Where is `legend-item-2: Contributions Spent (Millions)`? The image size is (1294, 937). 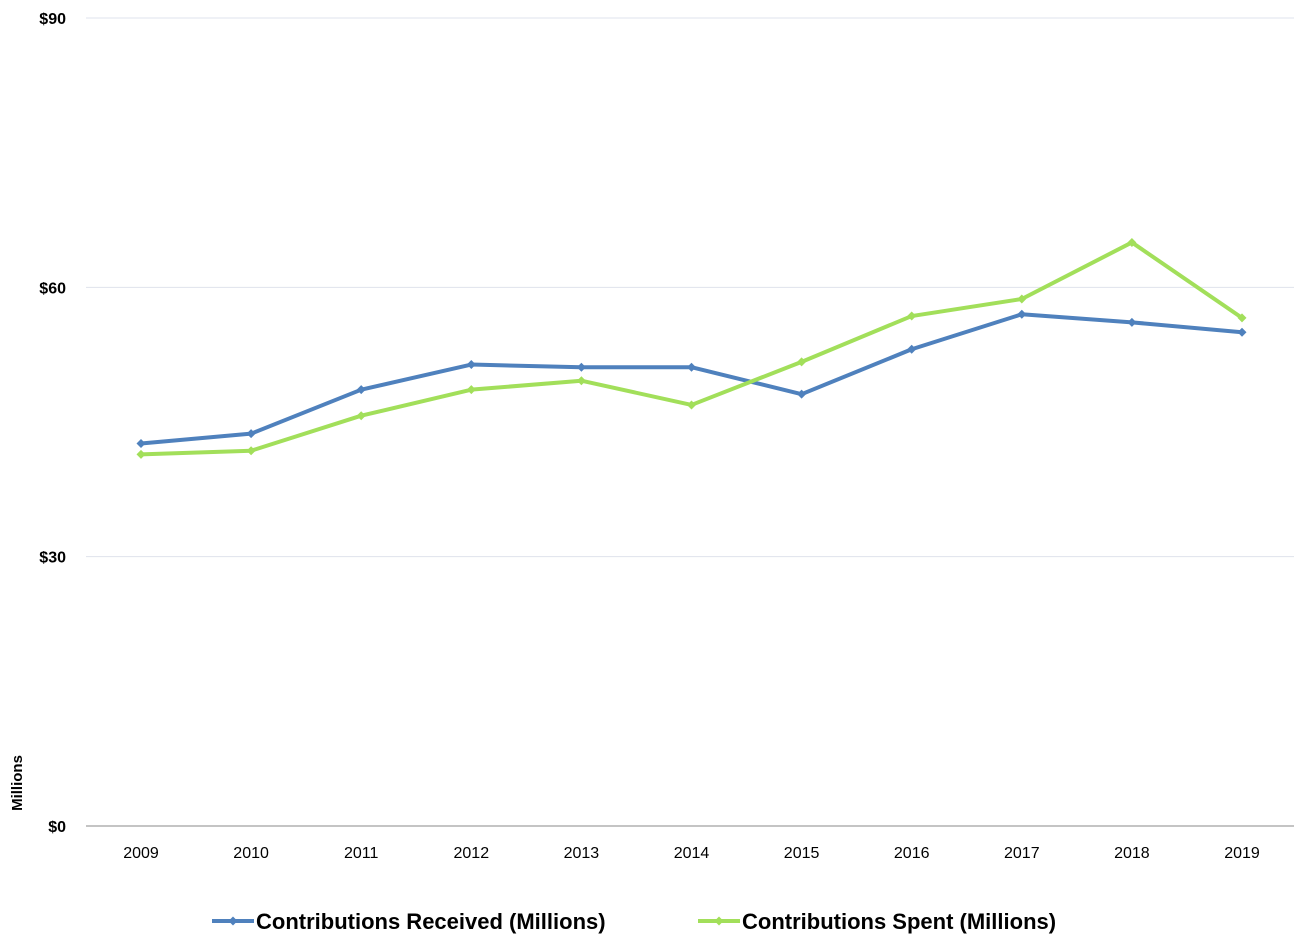
legend-item-2: Contributions Spent (Millions) is located at coordinates (877, 921).